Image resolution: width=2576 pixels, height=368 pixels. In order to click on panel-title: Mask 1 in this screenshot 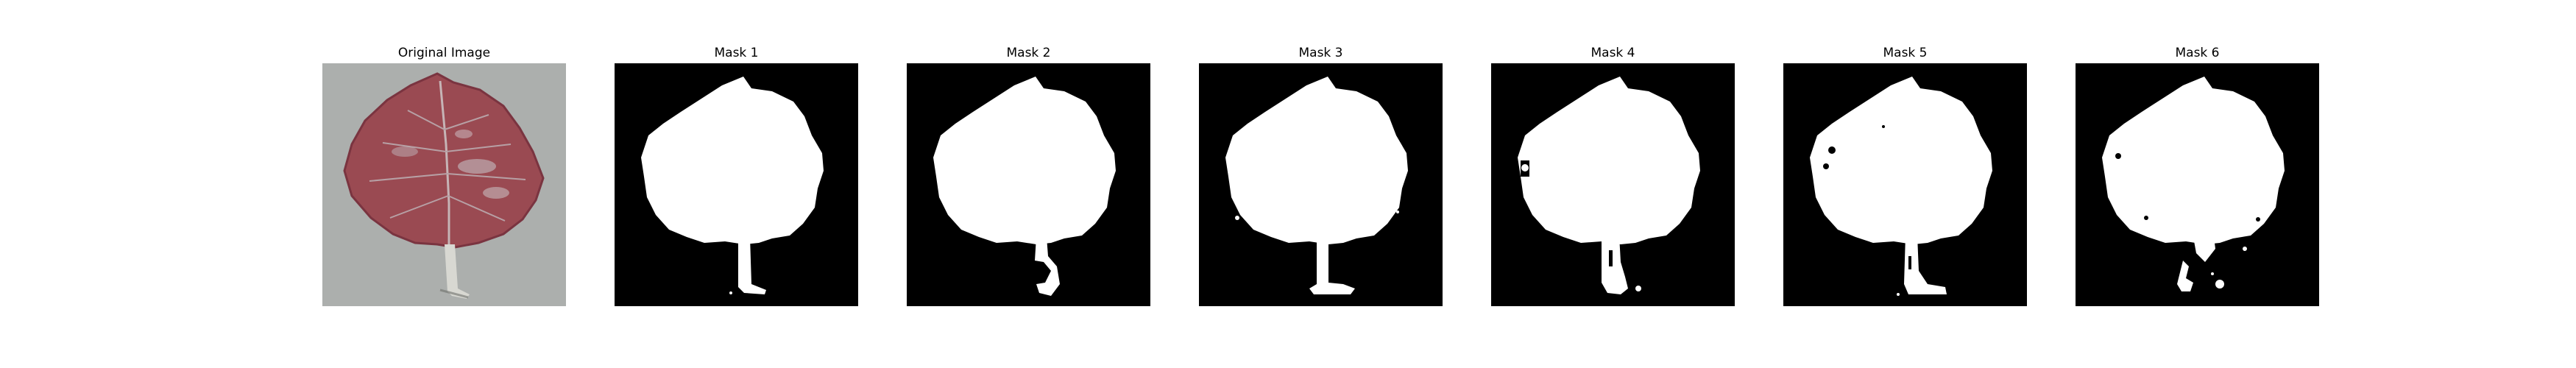, I will do `click(736, 53)`.